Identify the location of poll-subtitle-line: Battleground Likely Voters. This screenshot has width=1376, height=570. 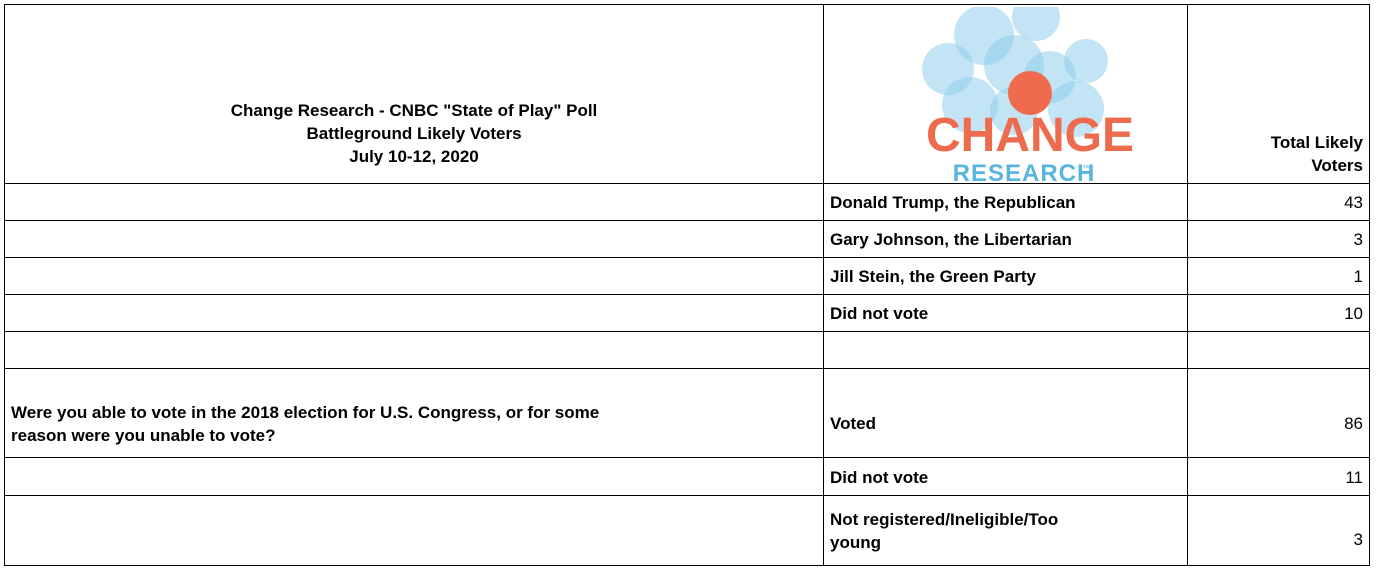
(414, 133).